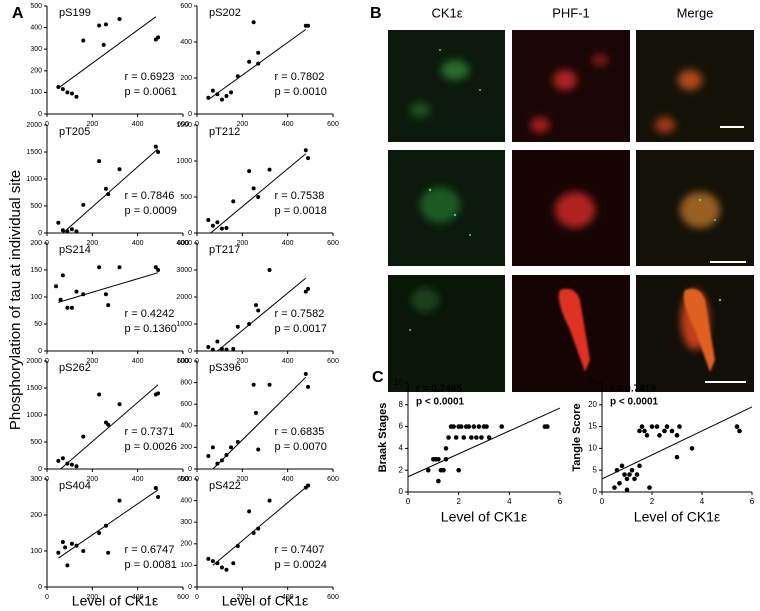  What do you see at coordinates (150, 550) in the screenshot?
I see `annotation: r = 0.6747` at bounding box center [150, 550].